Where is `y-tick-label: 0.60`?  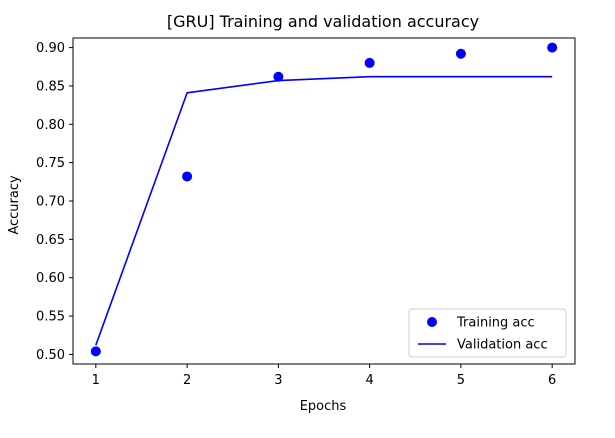 y-tick-label: 0.60 is located at coordinates (50, 278).